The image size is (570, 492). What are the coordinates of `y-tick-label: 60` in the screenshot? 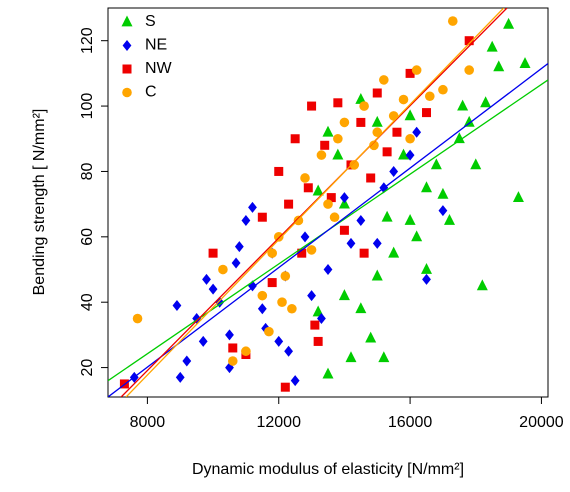 It's located at (87, 237).